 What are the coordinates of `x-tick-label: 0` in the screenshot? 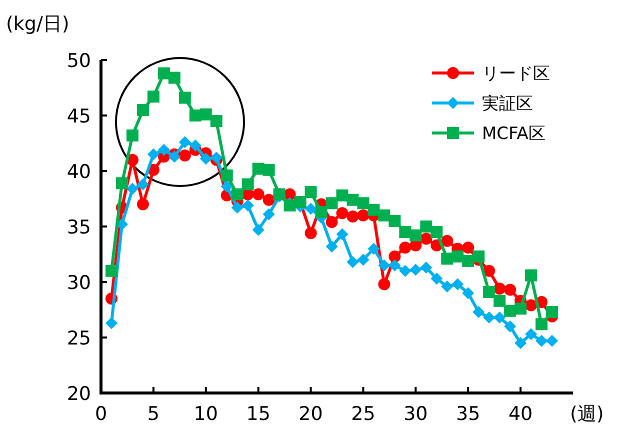 It's located at (101, 414).